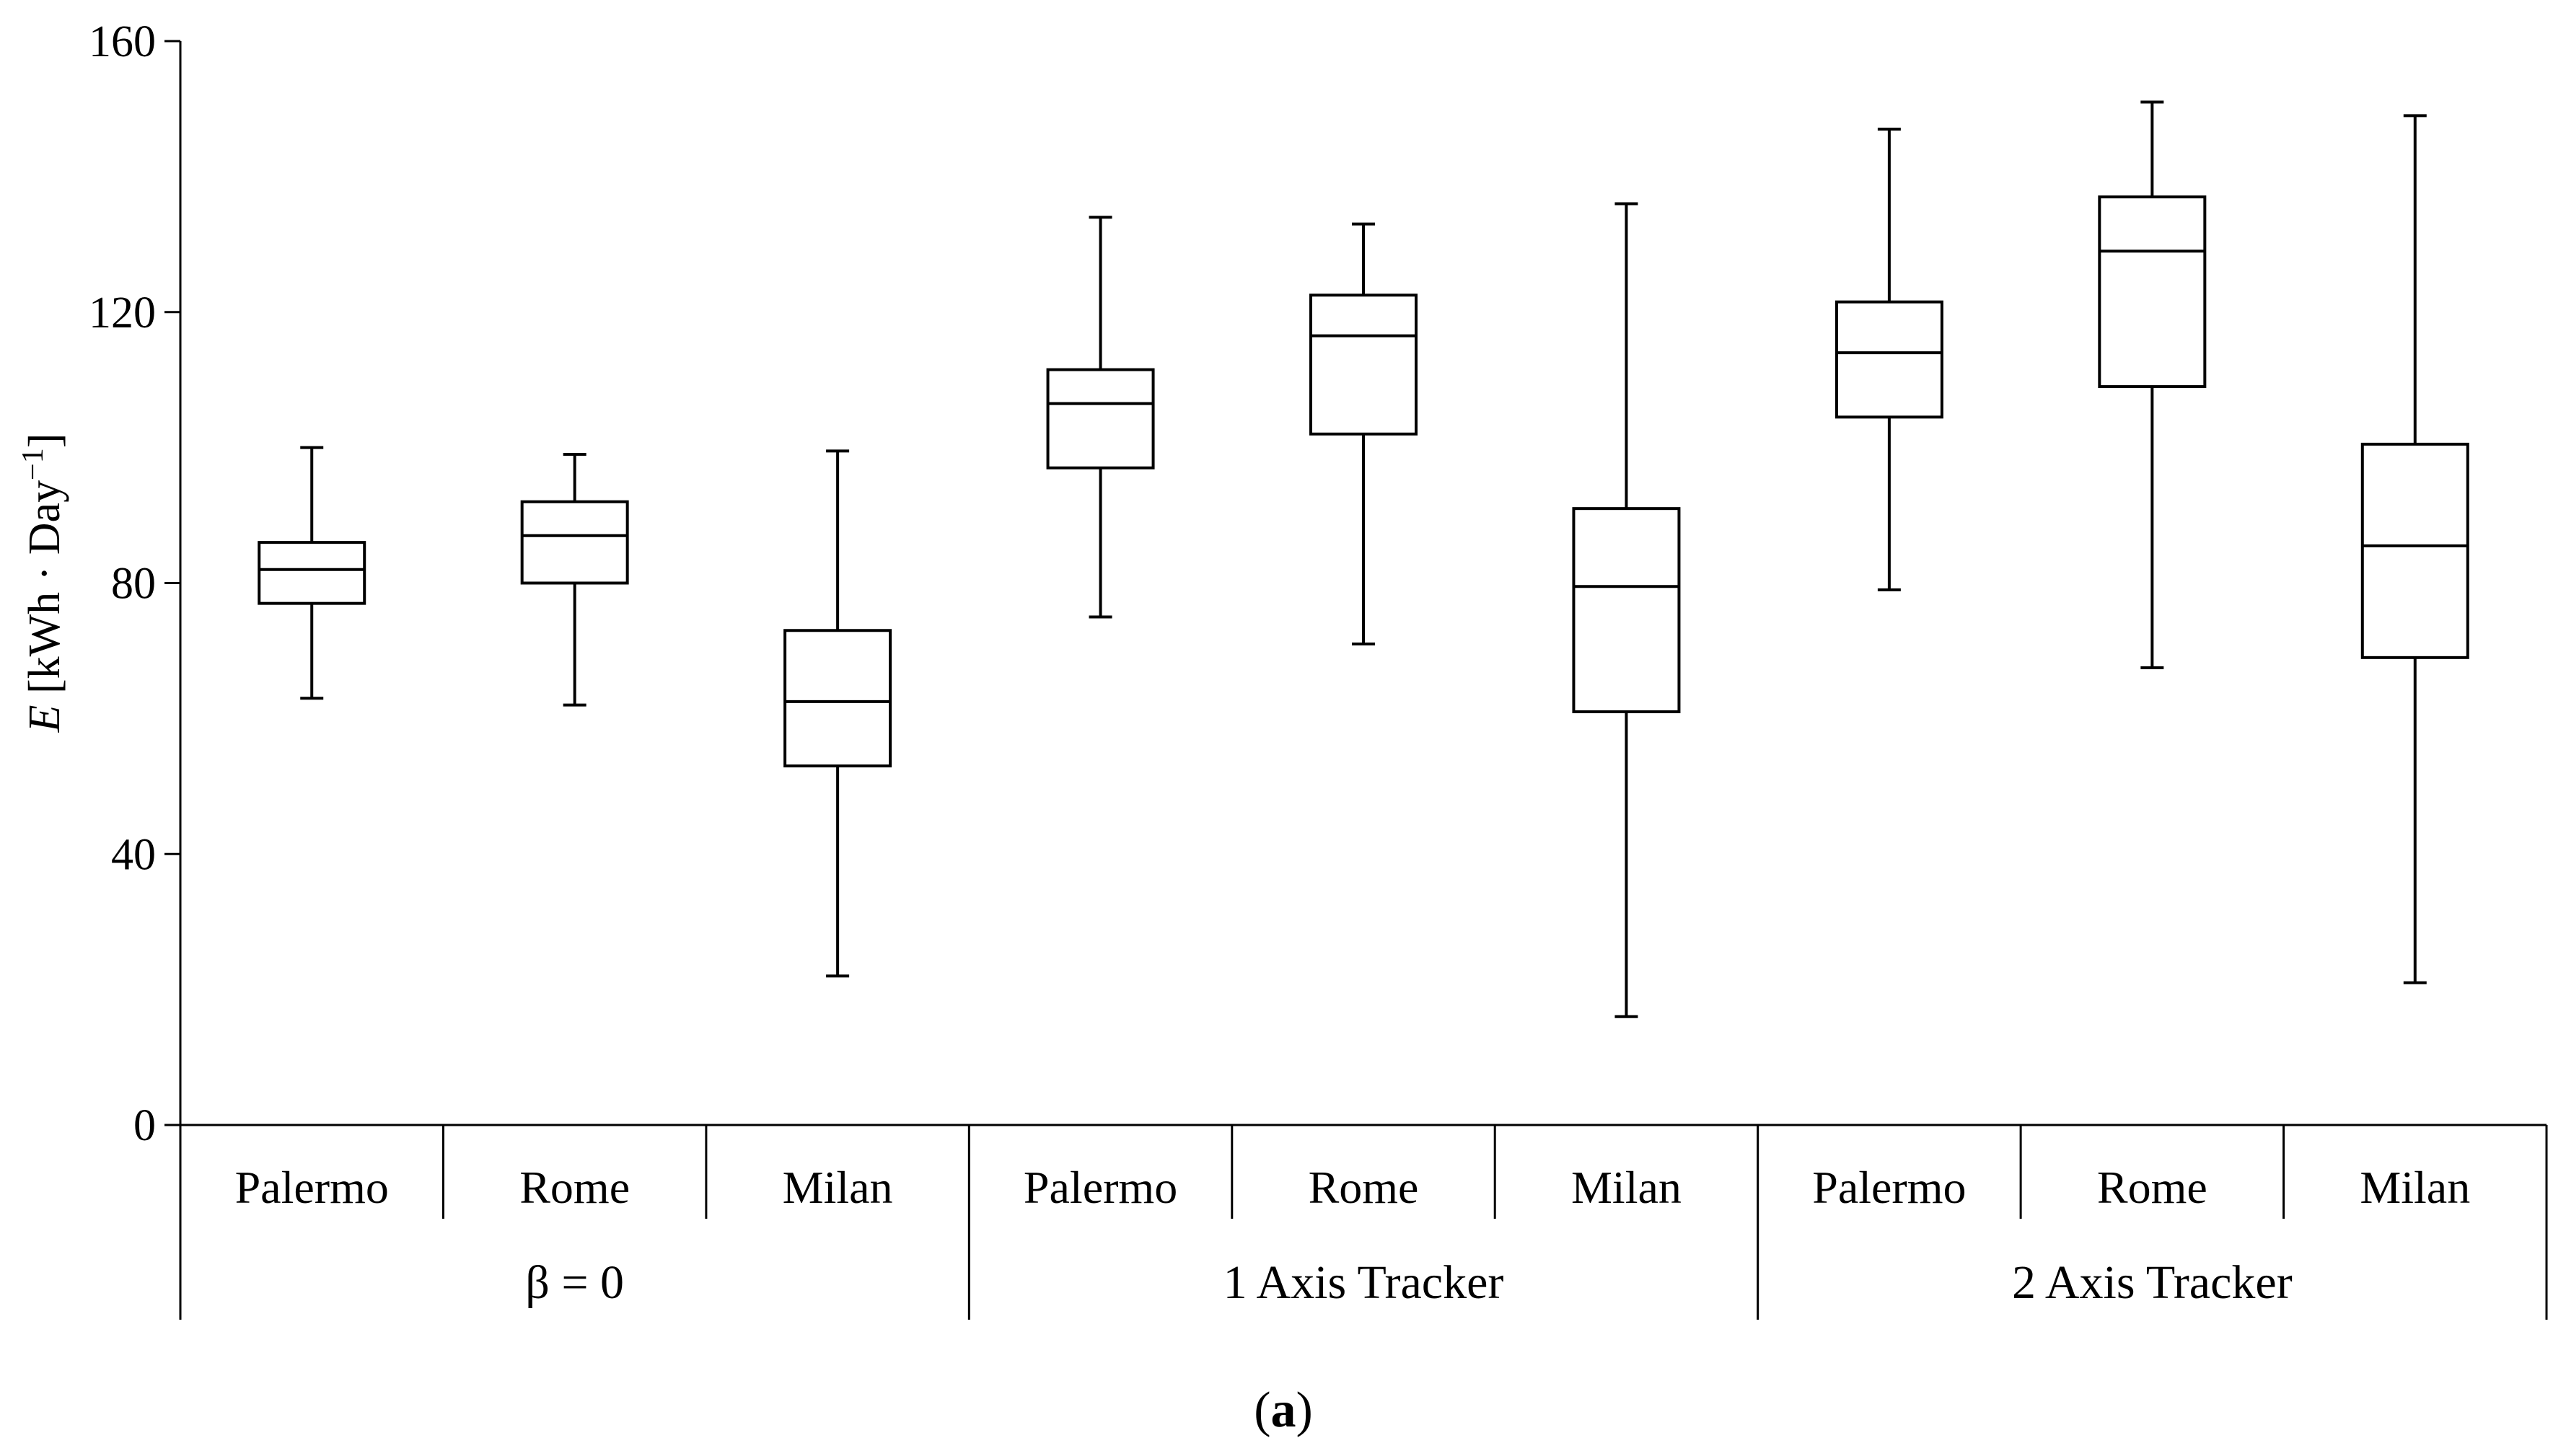  I want to click on panel-label-open: (, so click(1262, 1410).